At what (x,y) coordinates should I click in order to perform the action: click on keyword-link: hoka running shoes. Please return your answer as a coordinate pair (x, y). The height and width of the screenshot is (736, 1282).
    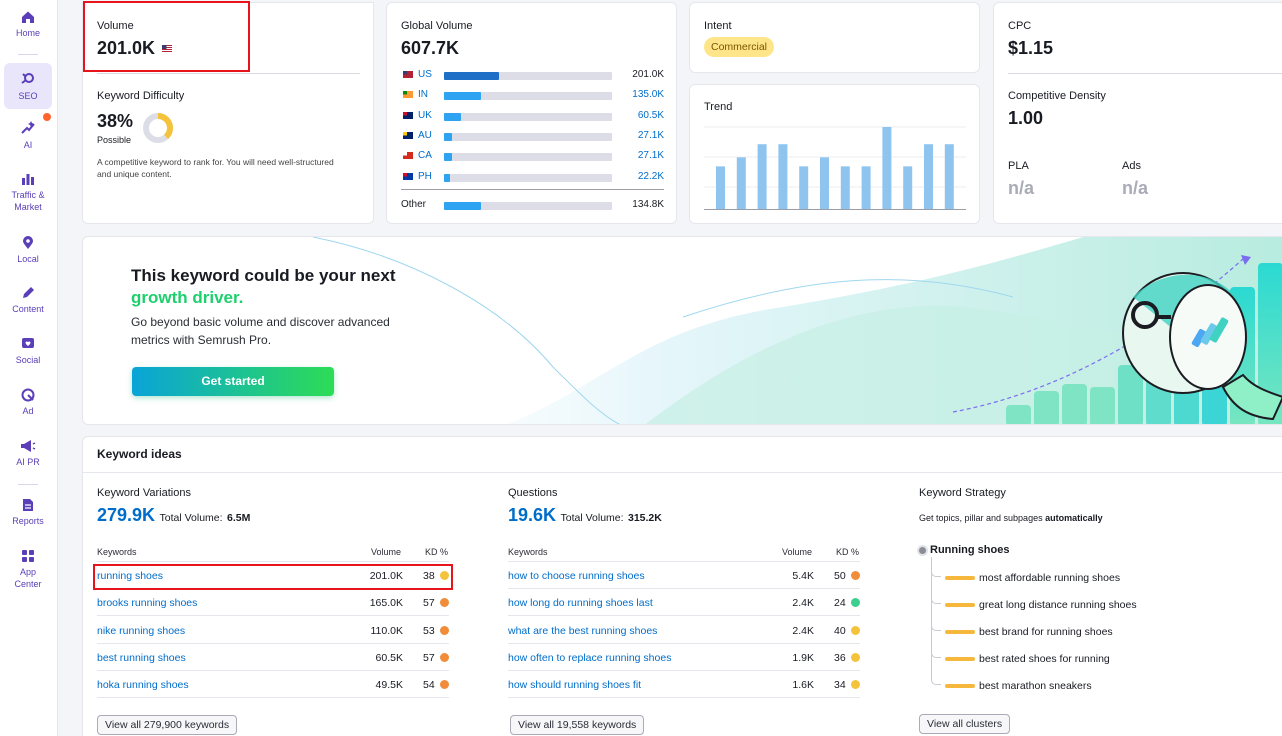
    Looking at the image, I should click on (143, 685).